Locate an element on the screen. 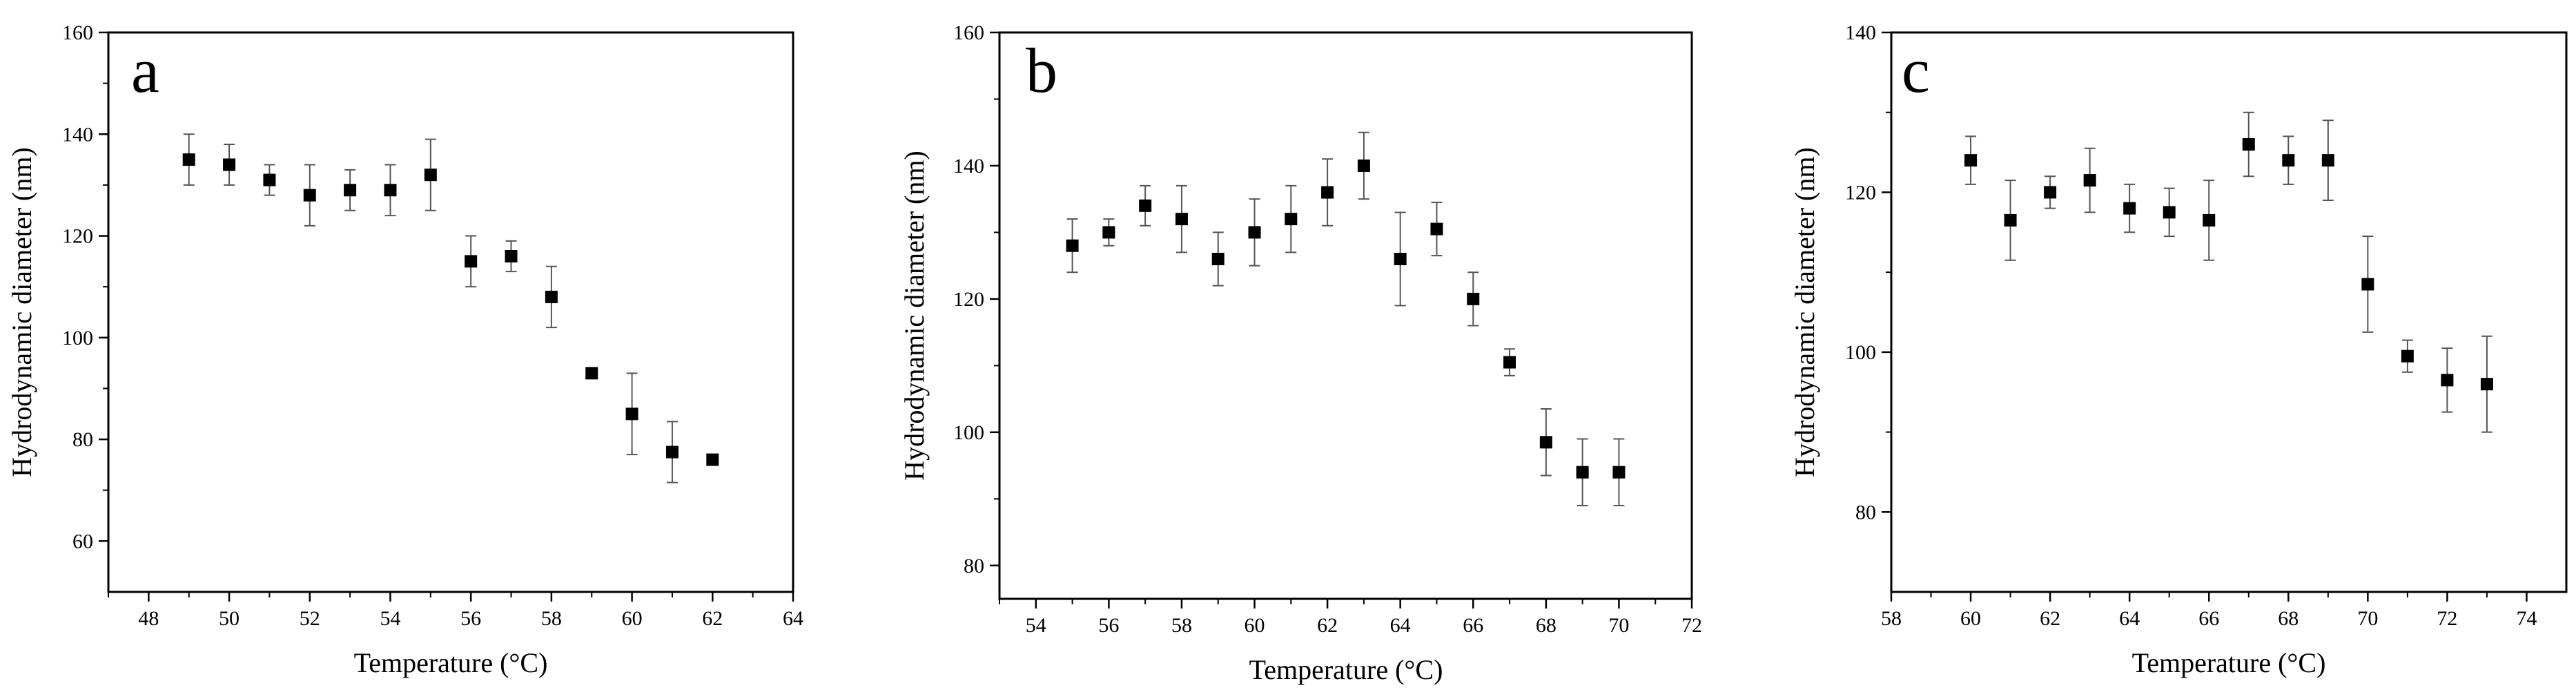 This screenshot has width=2576, height=690. x-tick-label: 48 is located at coordinates (148, 618).